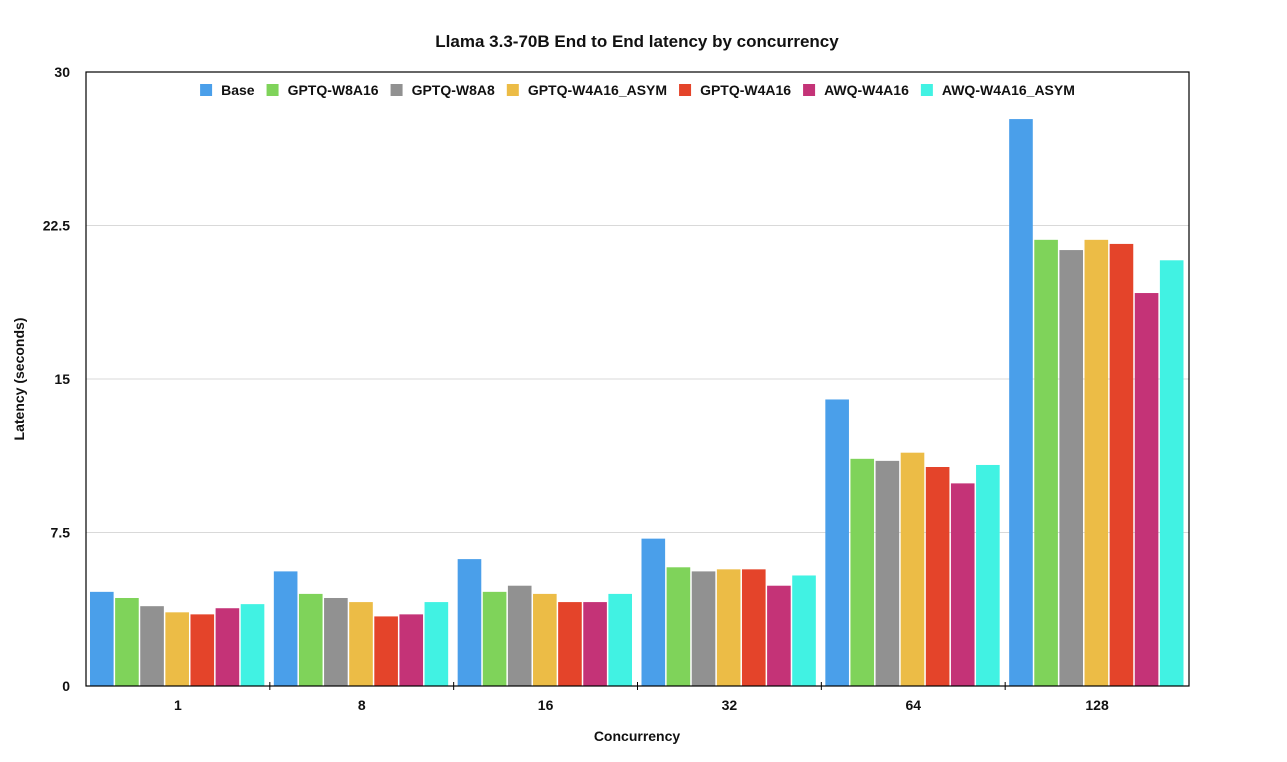 This screenshot has height=762, width=1287. Describe the element at coordinates (62, 379) in the screenshot. I see `y-tick-label: 15` at that location.